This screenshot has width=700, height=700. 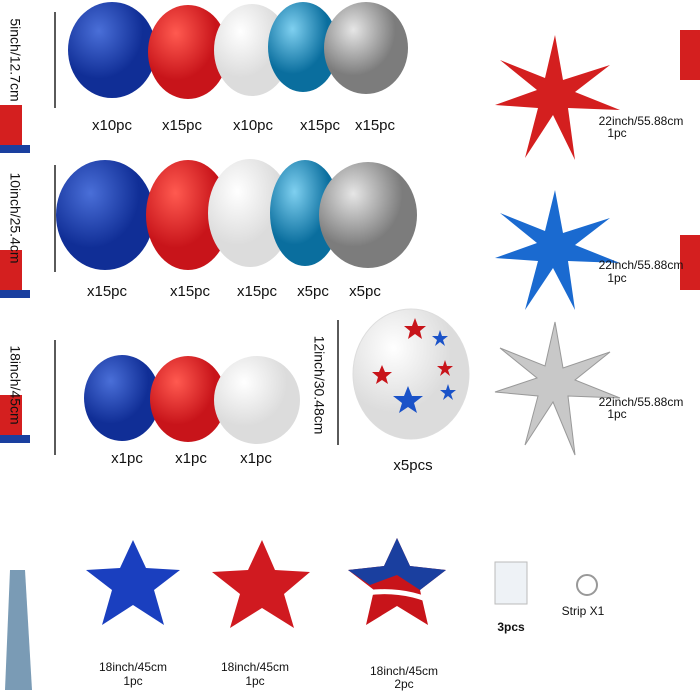 What do you see at coordinates (557, 245) in the screenshot?
I see `starbursts` at bounding box center [557, 245].